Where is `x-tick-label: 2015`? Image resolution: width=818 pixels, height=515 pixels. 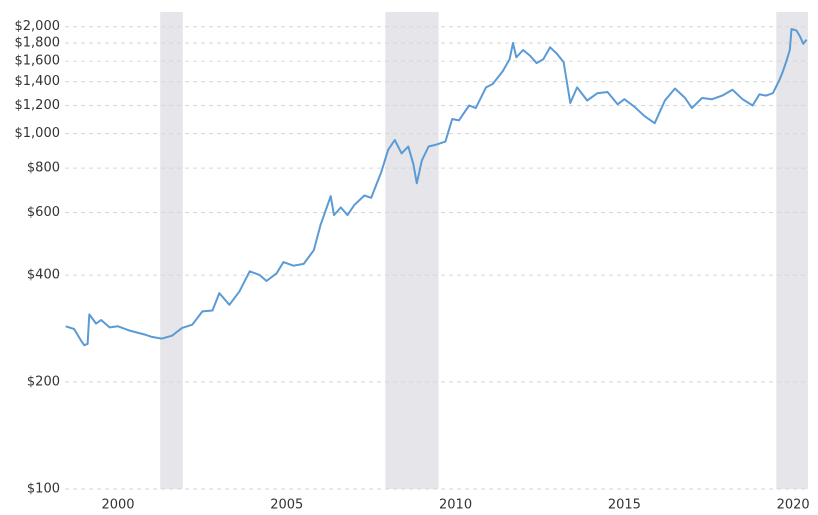
x-tick-label: 2015 is located at coordinates (624, 505).